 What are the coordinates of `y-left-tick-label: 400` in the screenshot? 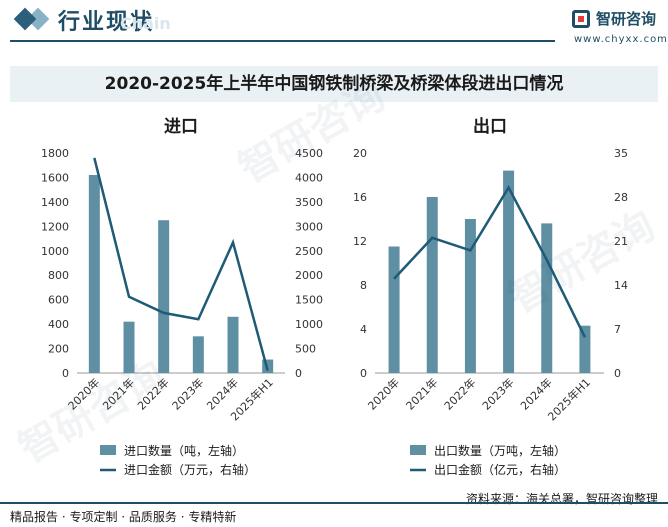 It's located at (58, 324).